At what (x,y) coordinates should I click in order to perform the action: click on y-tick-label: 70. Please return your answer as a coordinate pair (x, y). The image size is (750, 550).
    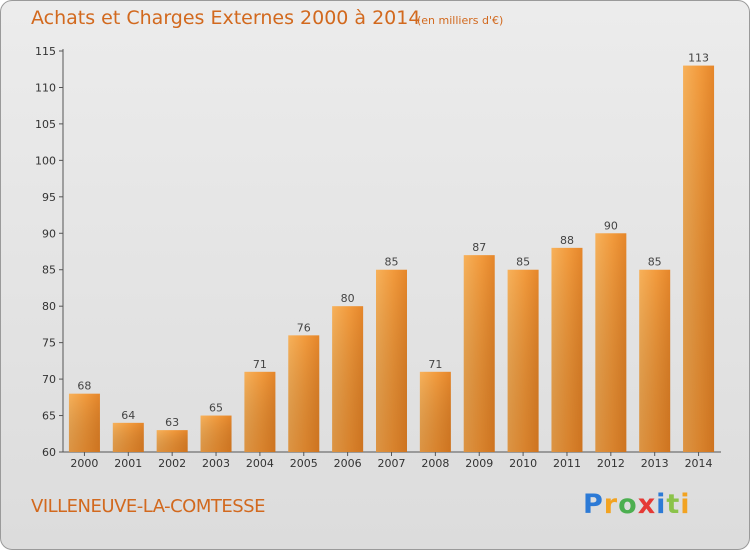
    Looking at the image, I should click on (49, 379).